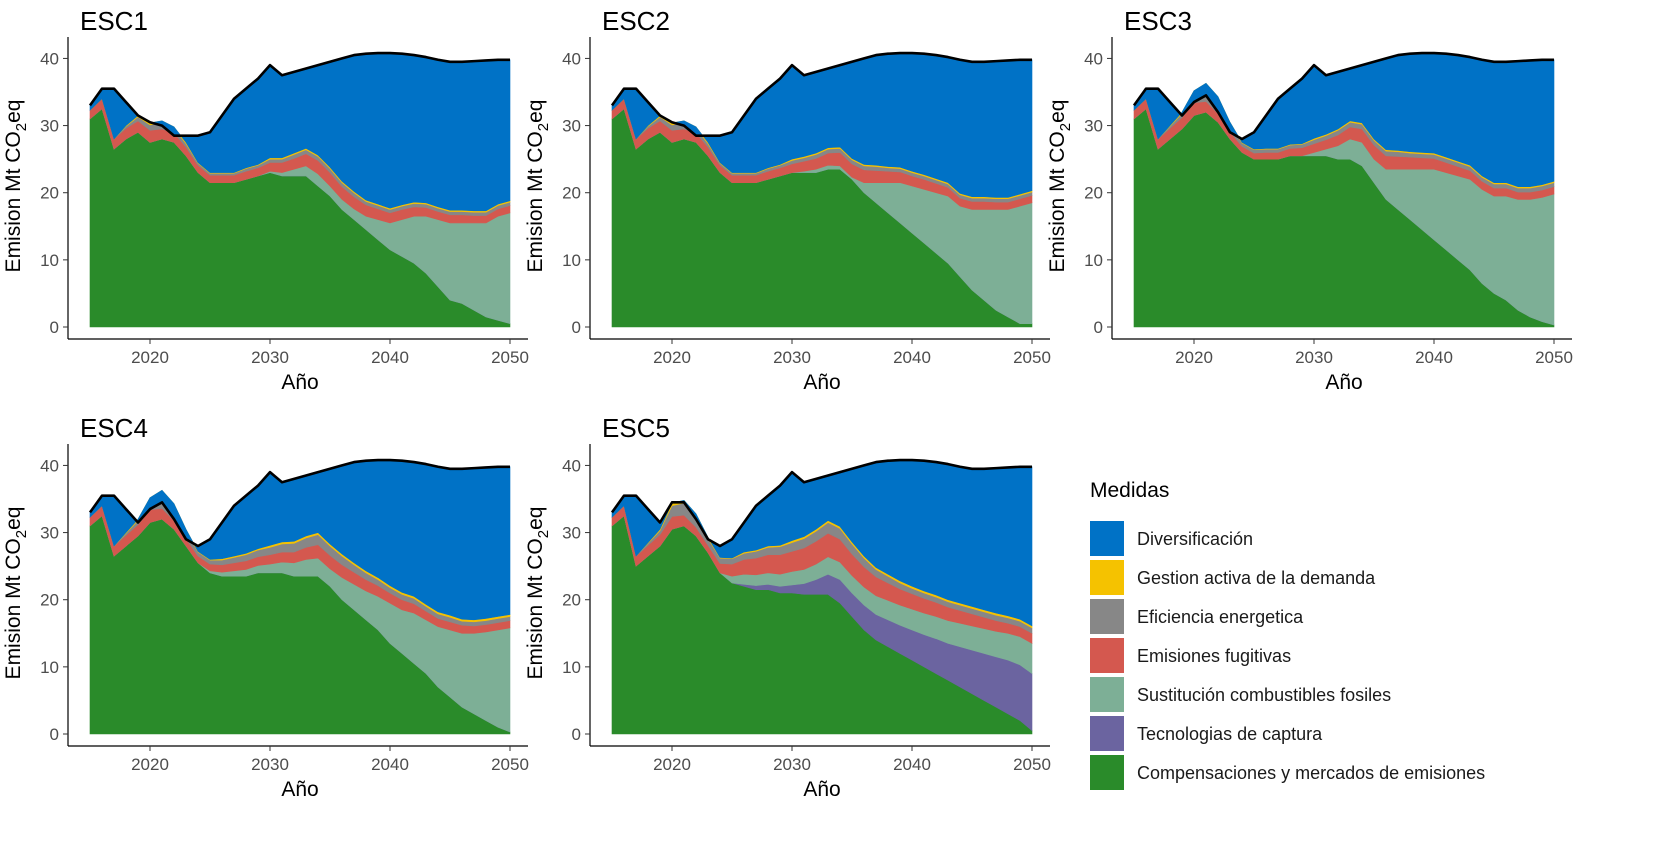 This screenshot has width=1661, height=845. I want to click on legend-item-gestion-activa-de-la-demanda: Gestion activa de la demanda, so click(1233, 577).